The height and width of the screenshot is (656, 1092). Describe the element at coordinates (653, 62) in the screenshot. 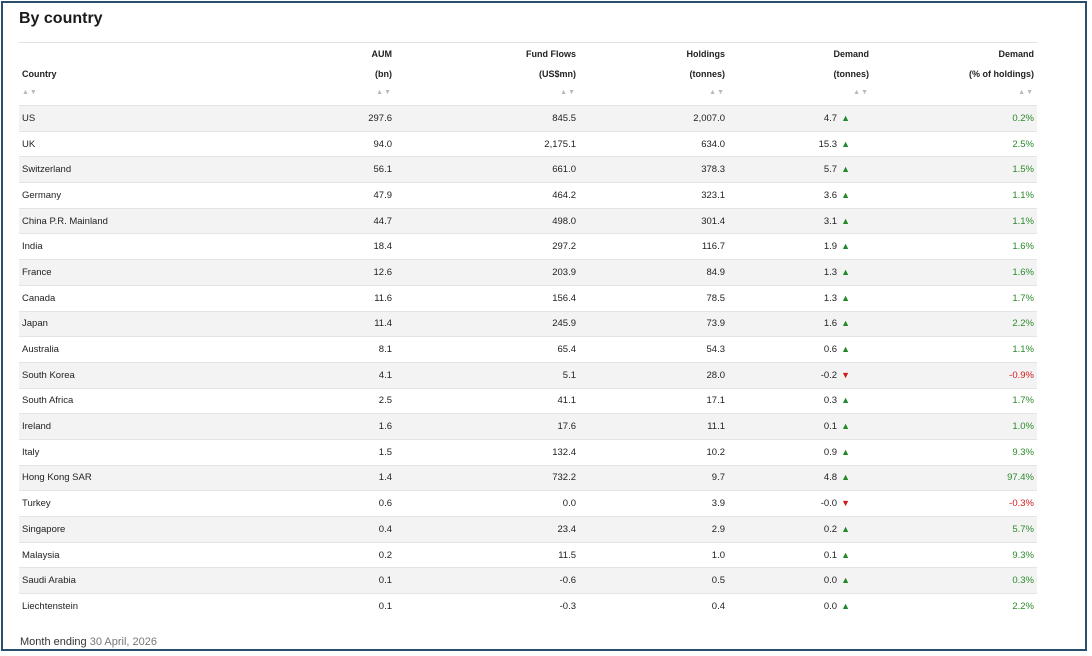

I see `header-holdings: Holdings (tonnes)` at that location.